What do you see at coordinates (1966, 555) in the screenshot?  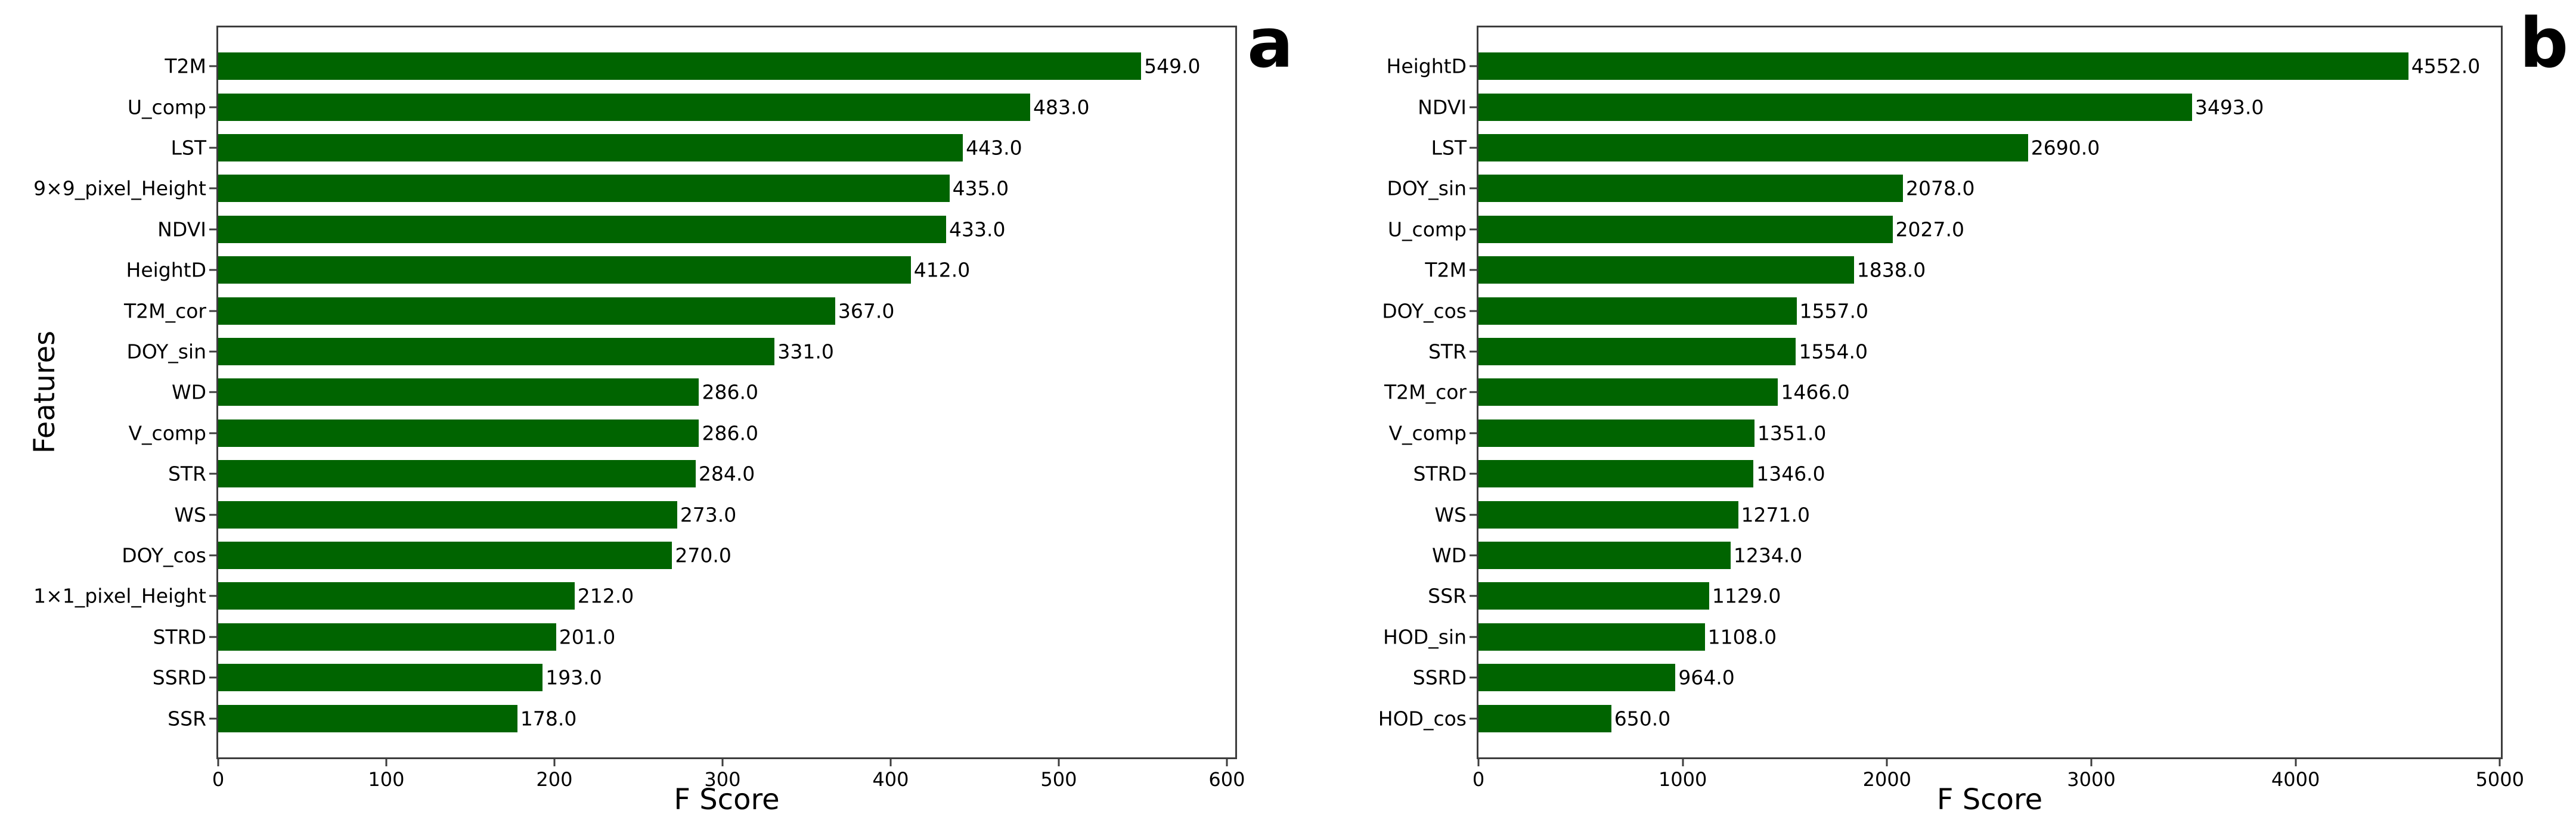 I see `bar-row: WD 1234.0` at bounding box center [1966, 555].